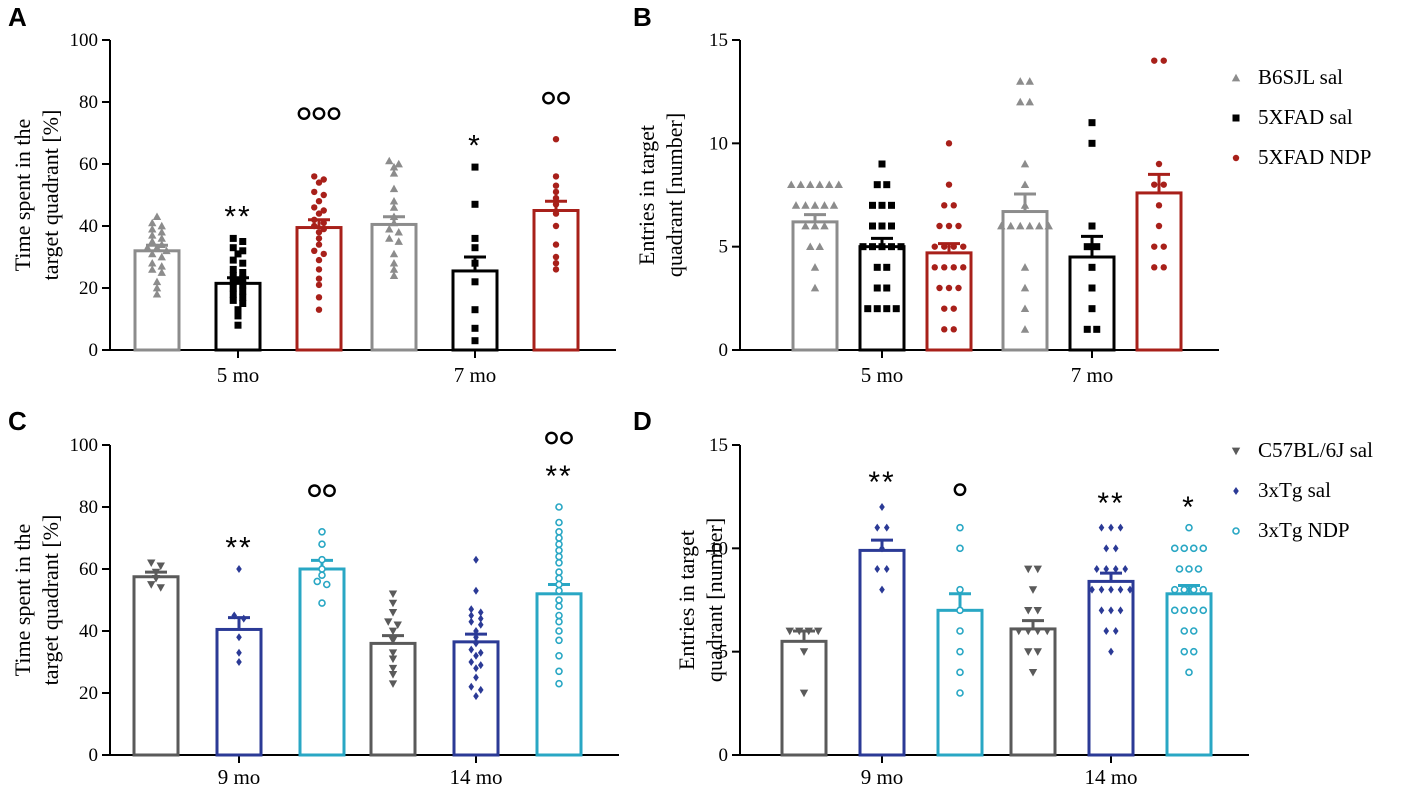 This screenshot has height=791, width=1417. Describe the element at coordinates (960, 490) in the screenshot. I see `significance-mark: o` at that location.